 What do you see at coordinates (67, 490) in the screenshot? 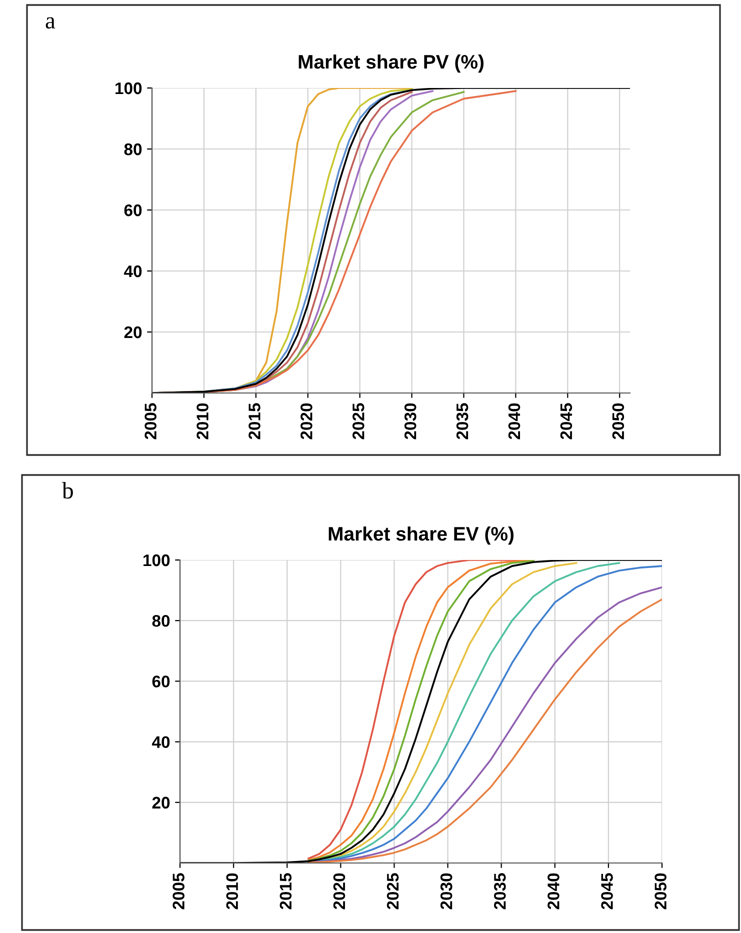
I see `text: b` at bounding box center [67, 490].